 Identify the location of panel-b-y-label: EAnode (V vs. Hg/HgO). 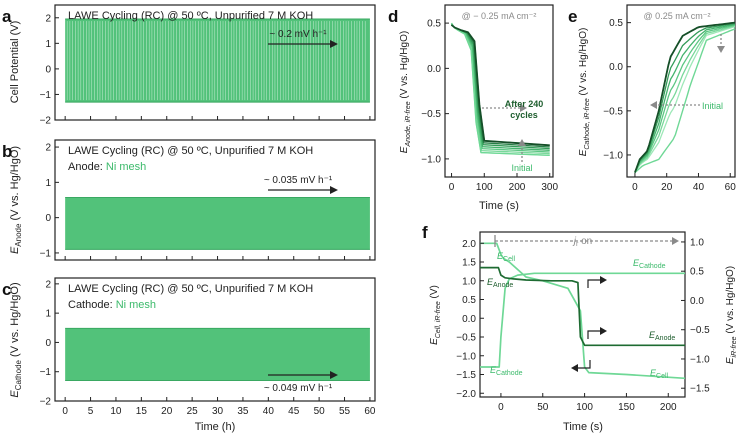
(16, 200).